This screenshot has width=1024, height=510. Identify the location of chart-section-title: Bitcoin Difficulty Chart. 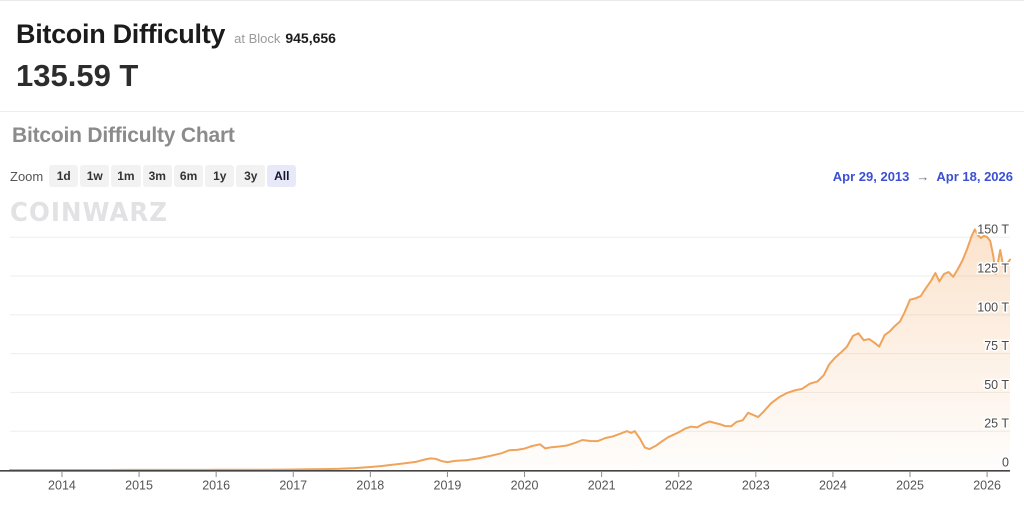
(123, 135).